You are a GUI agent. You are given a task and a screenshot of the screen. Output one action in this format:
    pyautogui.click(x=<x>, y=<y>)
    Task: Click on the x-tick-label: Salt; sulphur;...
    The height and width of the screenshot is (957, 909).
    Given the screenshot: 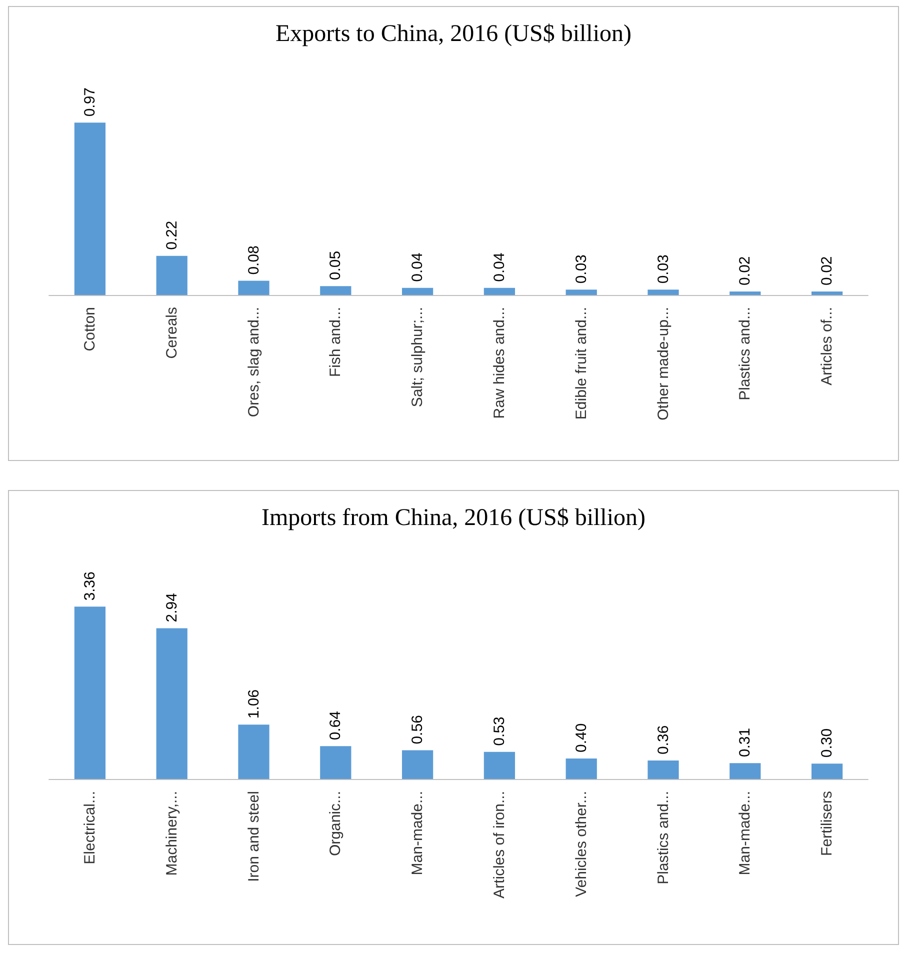 What is the action you would take?
    pyautogui.click(x=417, y=357)
    